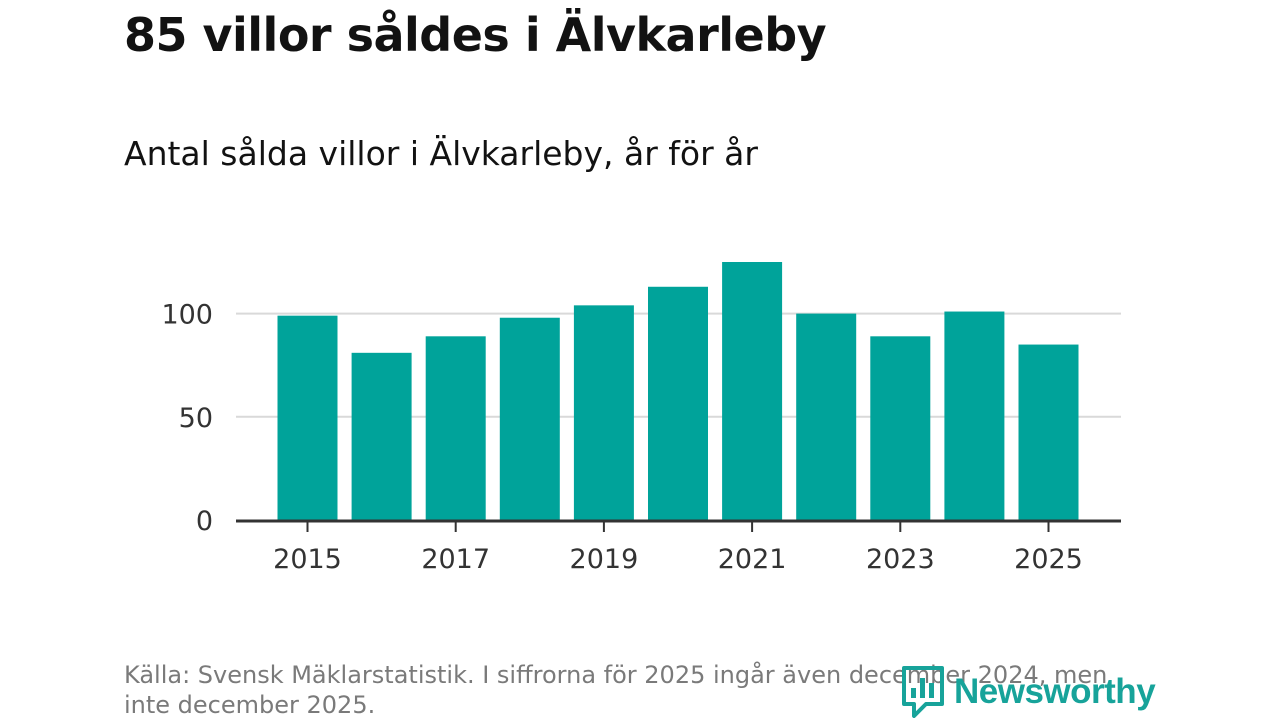 This screenshot has height=720, width=1280. Describe the element at coordinates (196, 418) in the screenshot. I see `y-tick-label: 50` at that location.